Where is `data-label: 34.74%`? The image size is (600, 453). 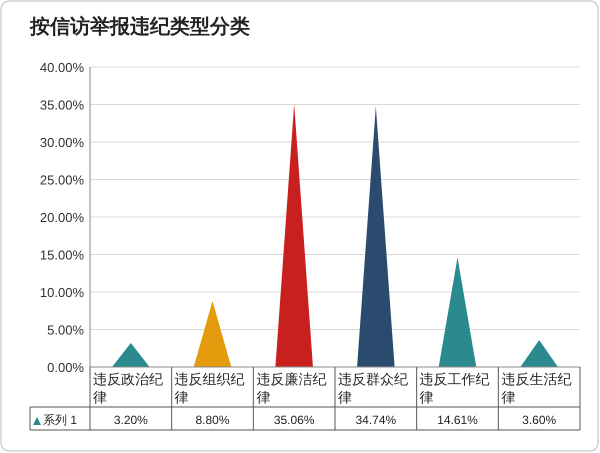
data-label: 34.74% is located at coordinates (376, 420).